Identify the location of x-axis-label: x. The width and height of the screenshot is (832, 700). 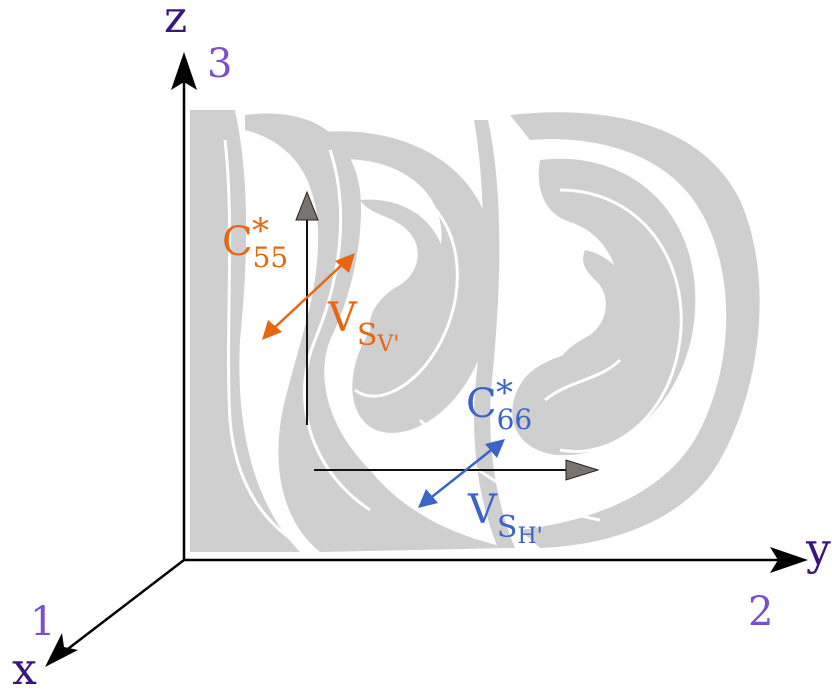
(24, 669).